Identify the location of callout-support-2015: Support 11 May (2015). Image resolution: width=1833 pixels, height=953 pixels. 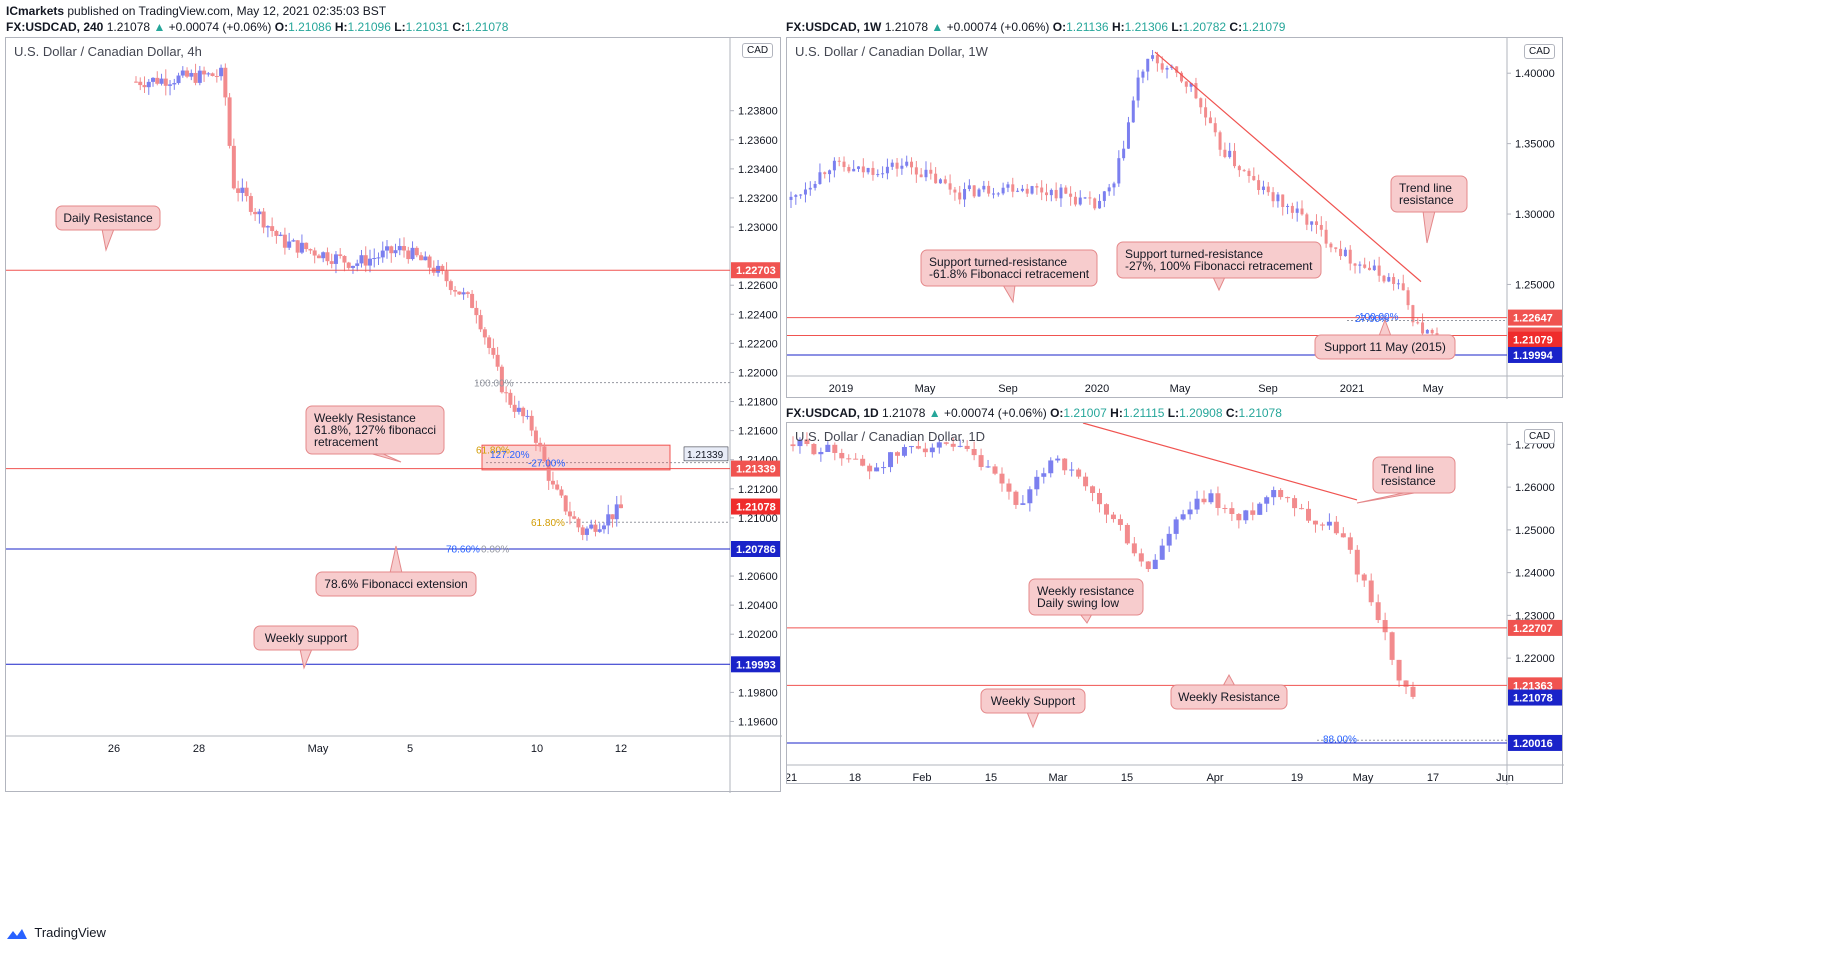
(1385, 339).